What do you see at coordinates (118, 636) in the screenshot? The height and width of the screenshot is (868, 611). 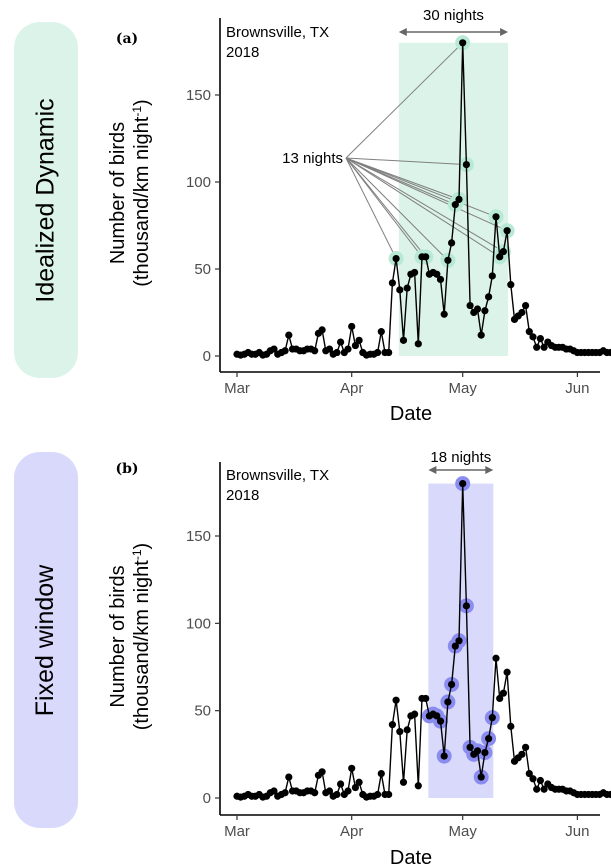 I see `y-axis-title: Number of birds` at bounding box center [118, 636].